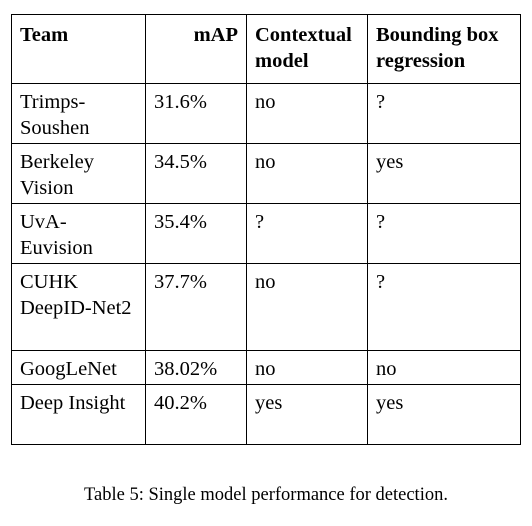  Describe the element at coordinates (78, 173) in the screenshot. I see `cell-team: Berkeley Vision` at that location.